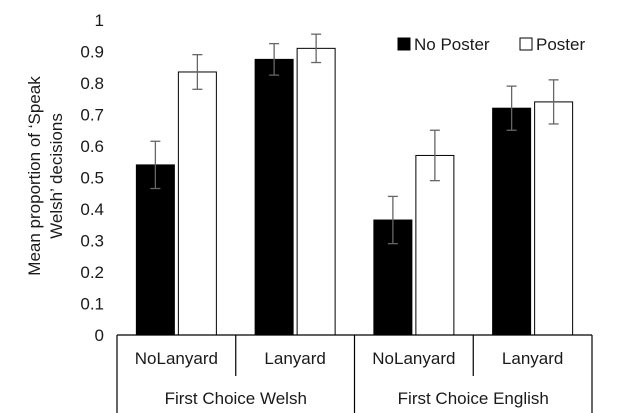 The width and height of the screenshot is (627, 413). I want to click on legend-swatch-poster, so click(526, 44).